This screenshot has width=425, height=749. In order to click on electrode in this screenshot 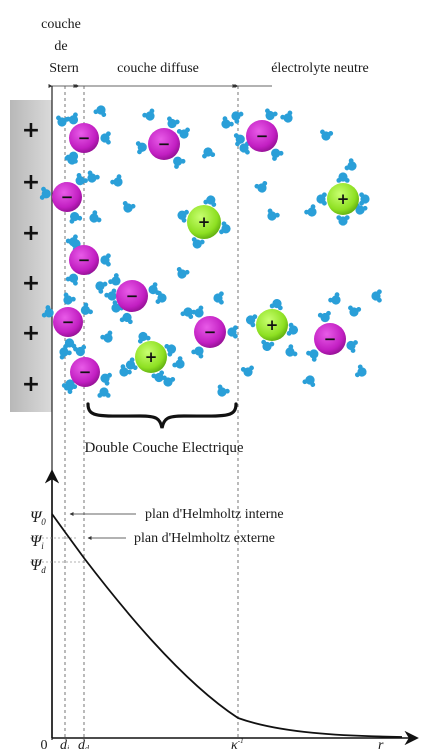, I will do `click(31, 256)`.